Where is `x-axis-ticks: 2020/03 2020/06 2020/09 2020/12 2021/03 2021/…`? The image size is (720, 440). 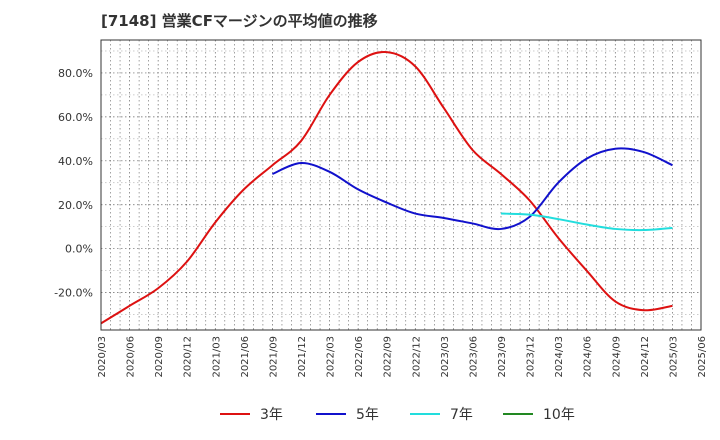
x-axis-ticks: 2020/03 2020/06 2020/09 2020/12 2021/03 2021/… is located at coordinates (402, 357).